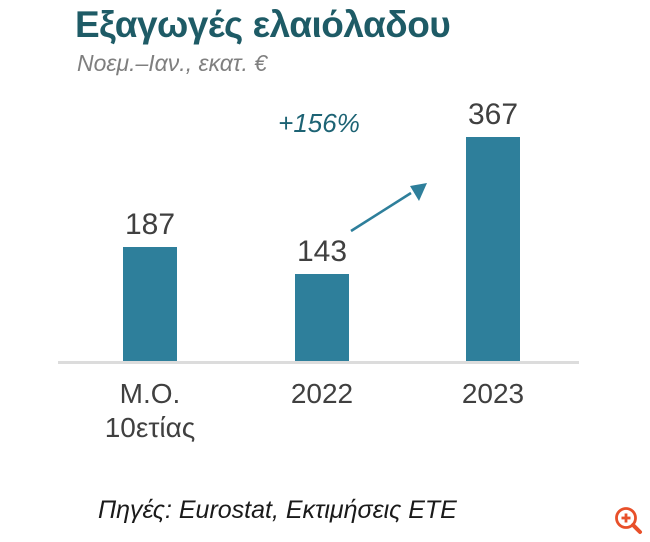 The width and height of the screenshot is (650, 542). I want to click on chart-title: Εξαγωγές ελαιόλαδου, so click(263, 24).